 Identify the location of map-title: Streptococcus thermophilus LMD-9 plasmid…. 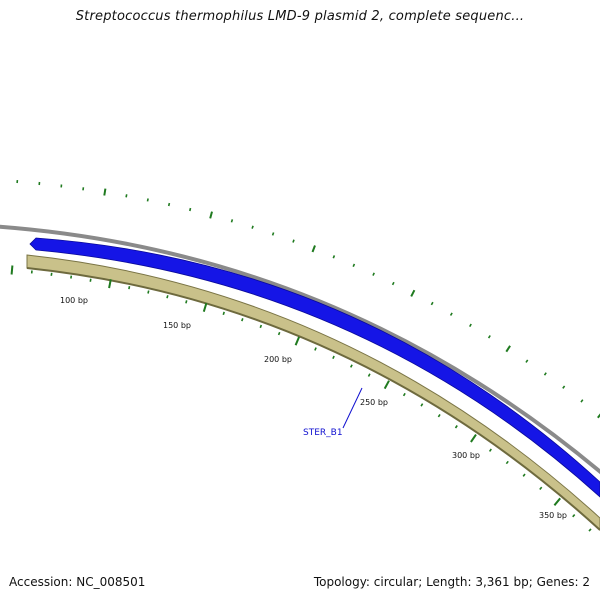
(300, 16).